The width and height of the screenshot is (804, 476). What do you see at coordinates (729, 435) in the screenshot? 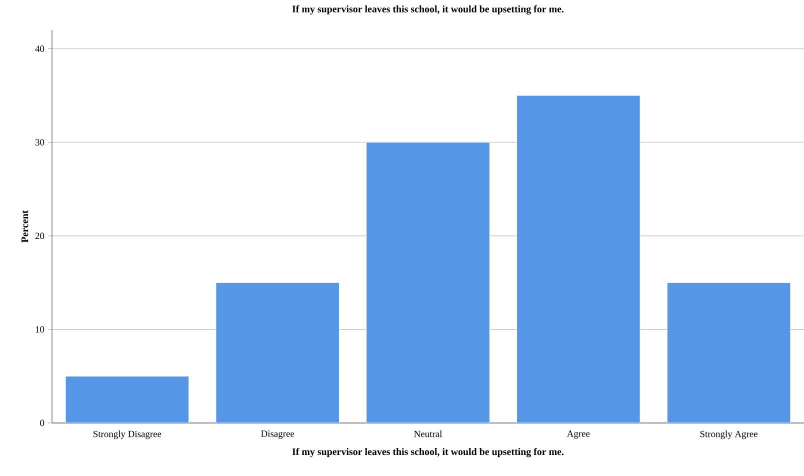
I see `x-tick-label: Strongly Agree` at bounding box center [729, 435].